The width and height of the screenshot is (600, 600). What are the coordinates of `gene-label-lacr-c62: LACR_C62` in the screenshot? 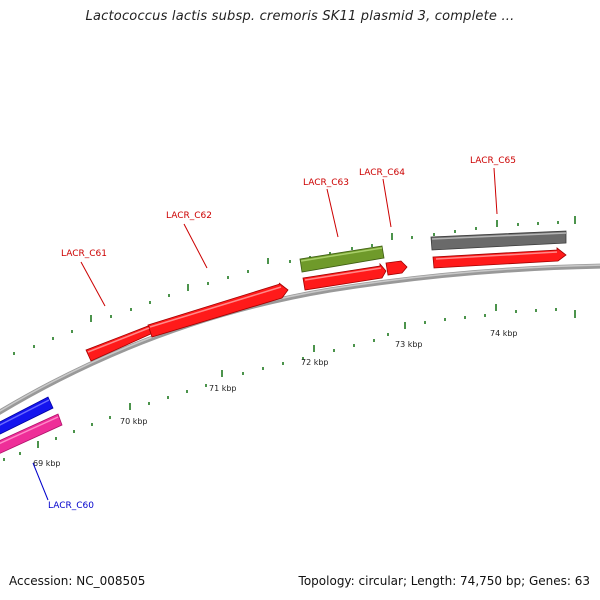 It's located at (189, 216).